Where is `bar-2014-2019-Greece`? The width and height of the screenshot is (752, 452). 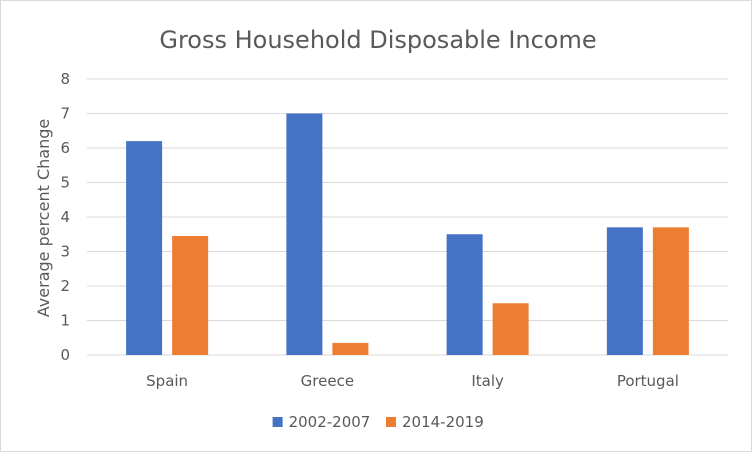
bar-2014-2019-Greece is located at coordinates (350, 348).